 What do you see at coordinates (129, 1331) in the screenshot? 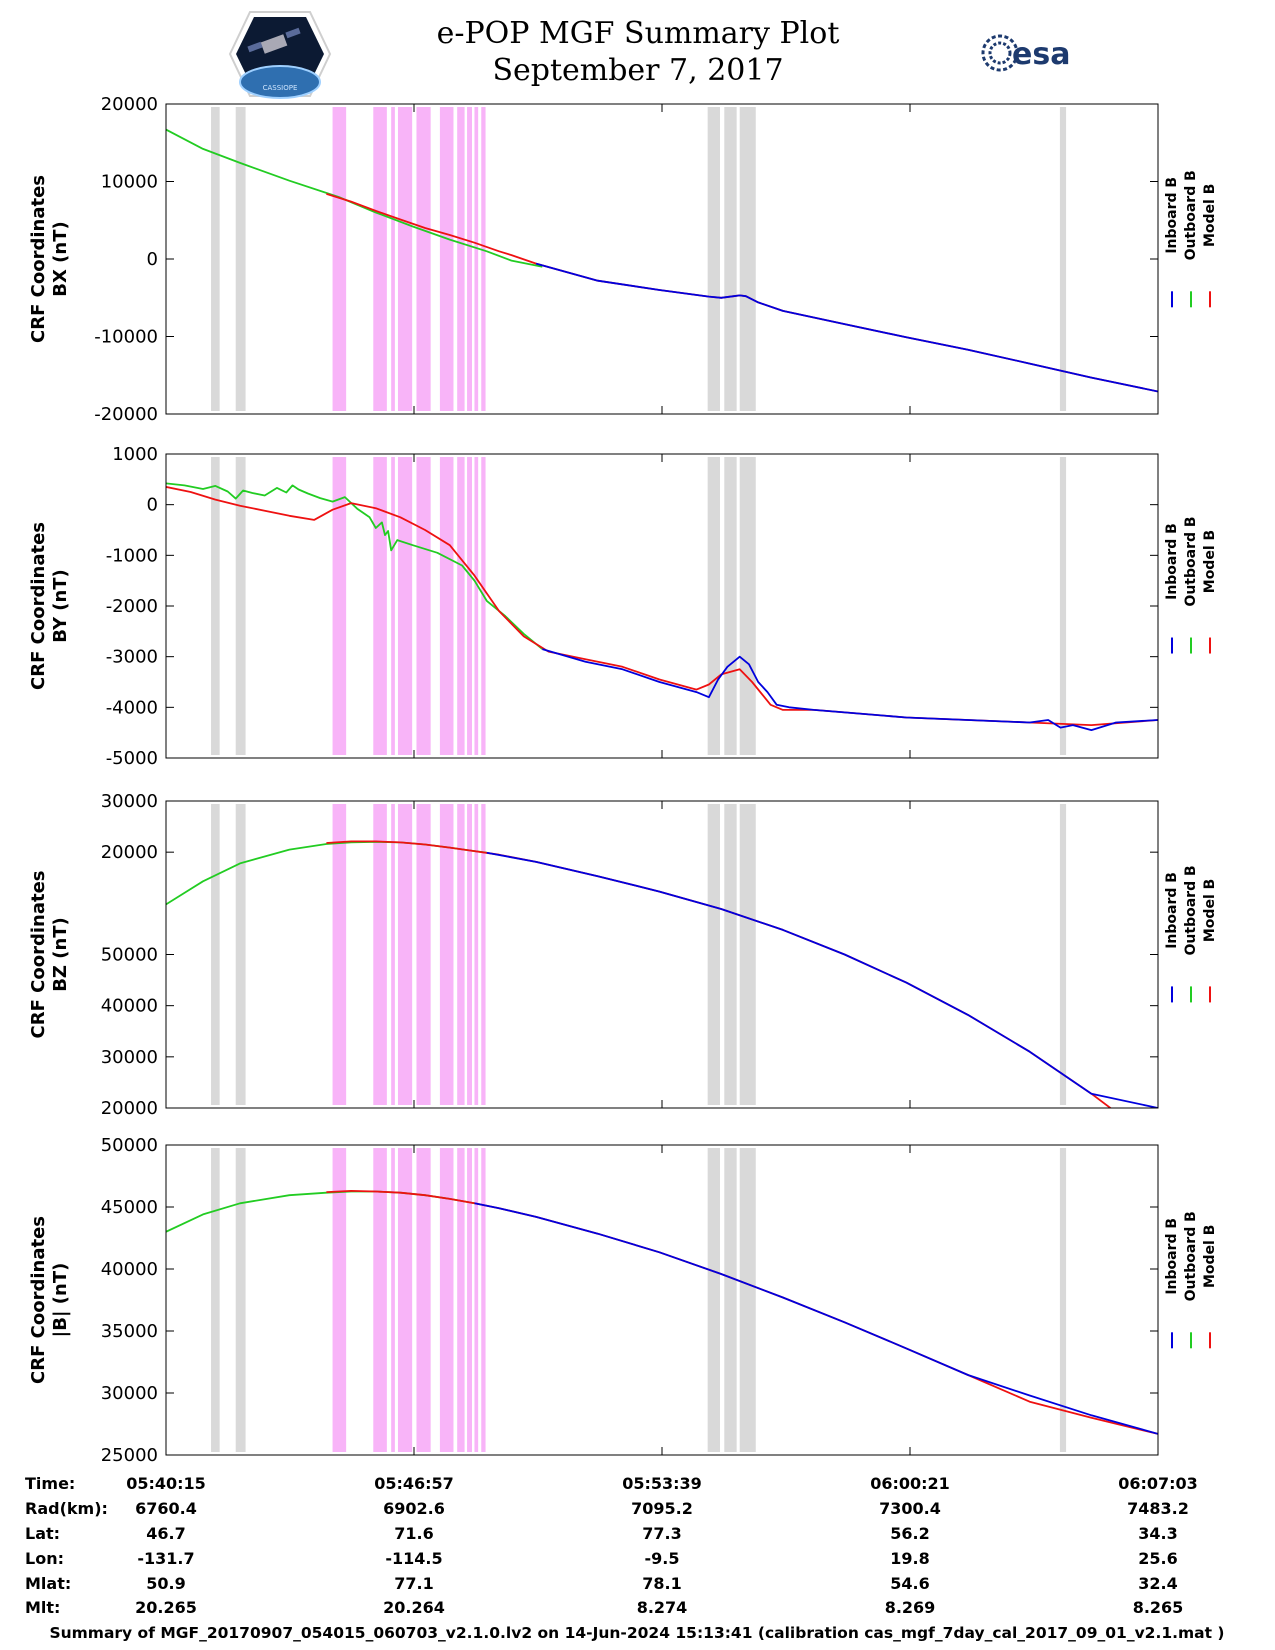
I see `y-tick-label: 35000` at bounding box center [129, 1331].